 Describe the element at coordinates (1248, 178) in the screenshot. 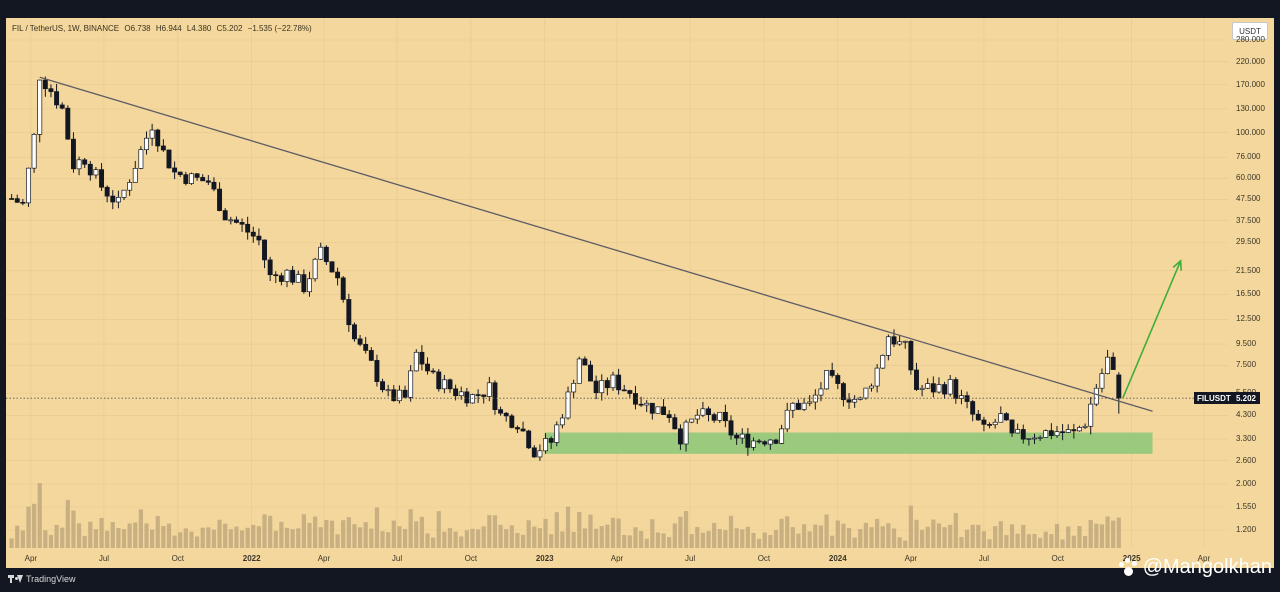

I see `price-tick-label: 60.000` at that location.